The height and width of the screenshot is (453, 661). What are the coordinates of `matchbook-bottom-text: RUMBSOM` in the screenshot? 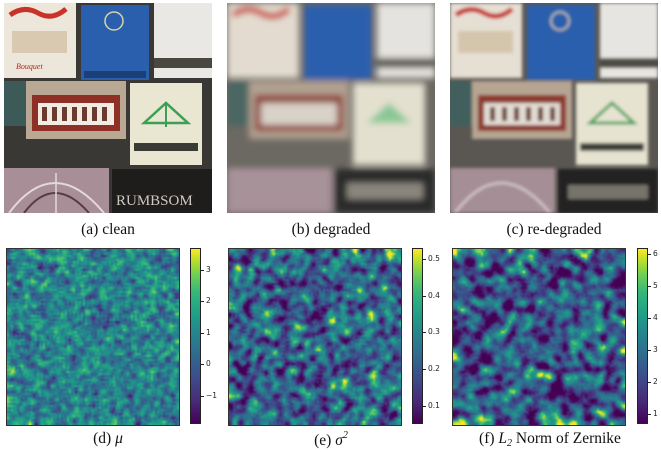 It's located at (154, 201).